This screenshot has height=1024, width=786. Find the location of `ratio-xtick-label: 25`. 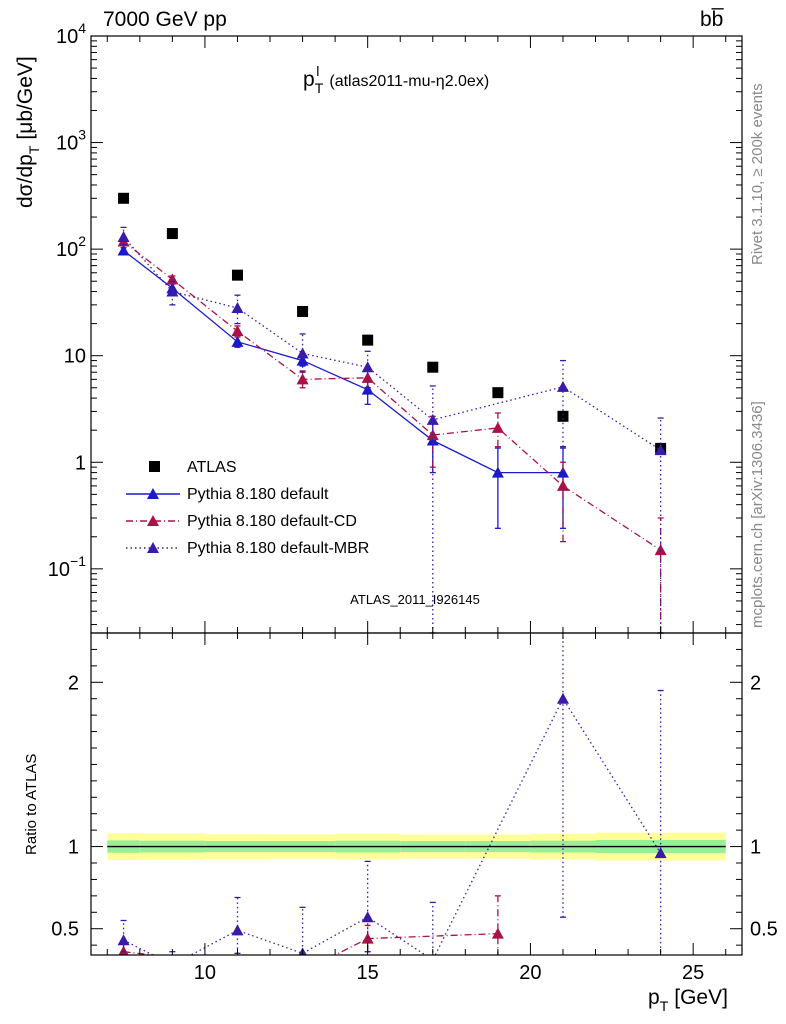

ratio-xtick-label: 25 is located at coordinates (693, 973).